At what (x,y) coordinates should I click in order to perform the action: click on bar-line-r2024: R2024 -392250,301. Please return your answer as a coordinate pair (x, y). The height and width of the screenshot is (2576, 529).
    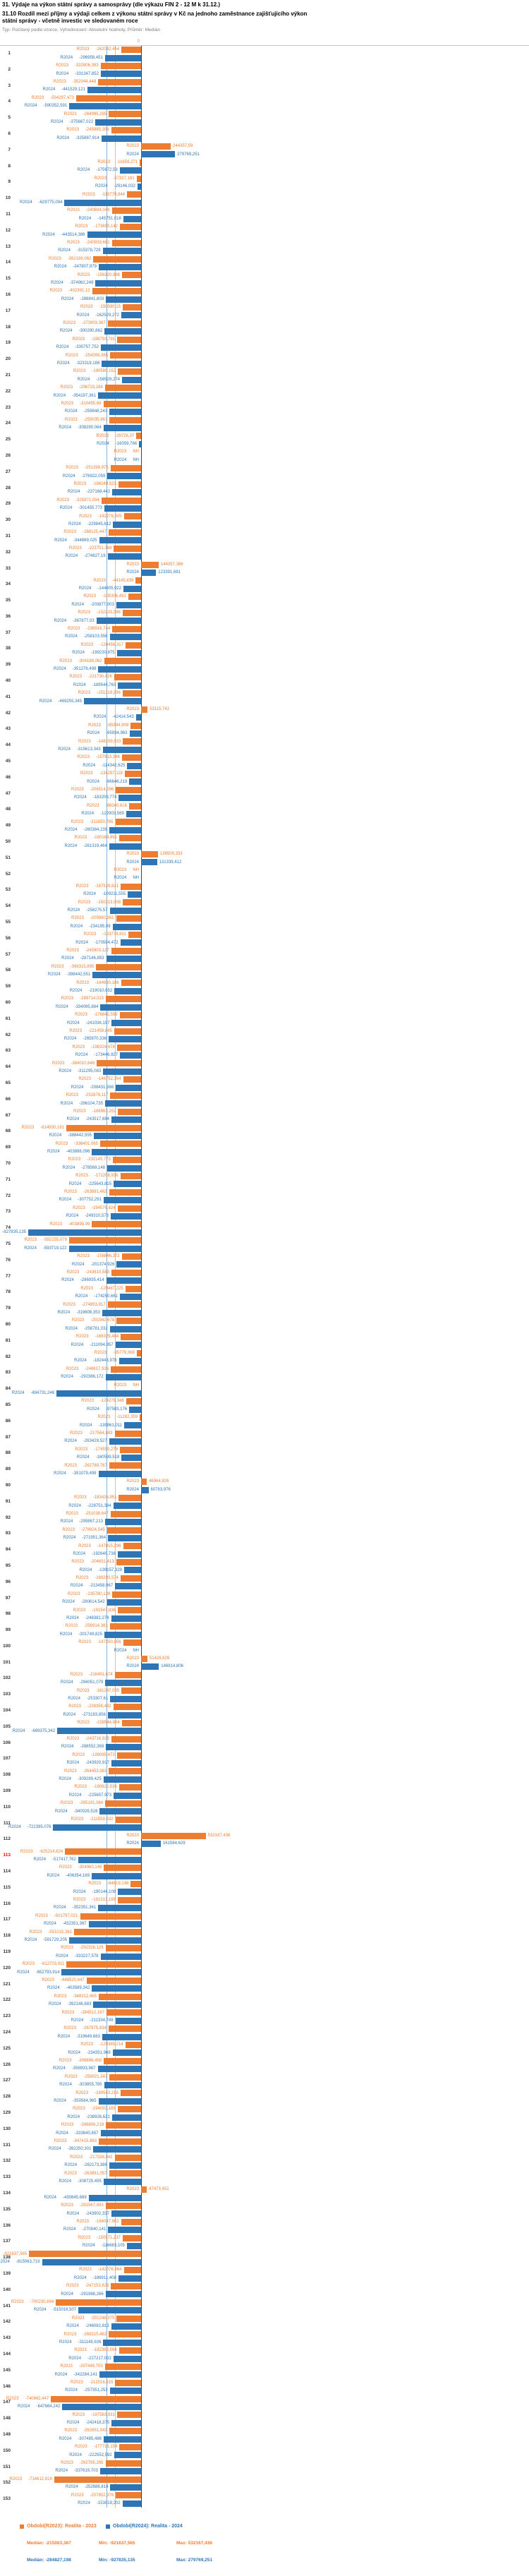
    Looking at the image, I should click on (264, 2149).